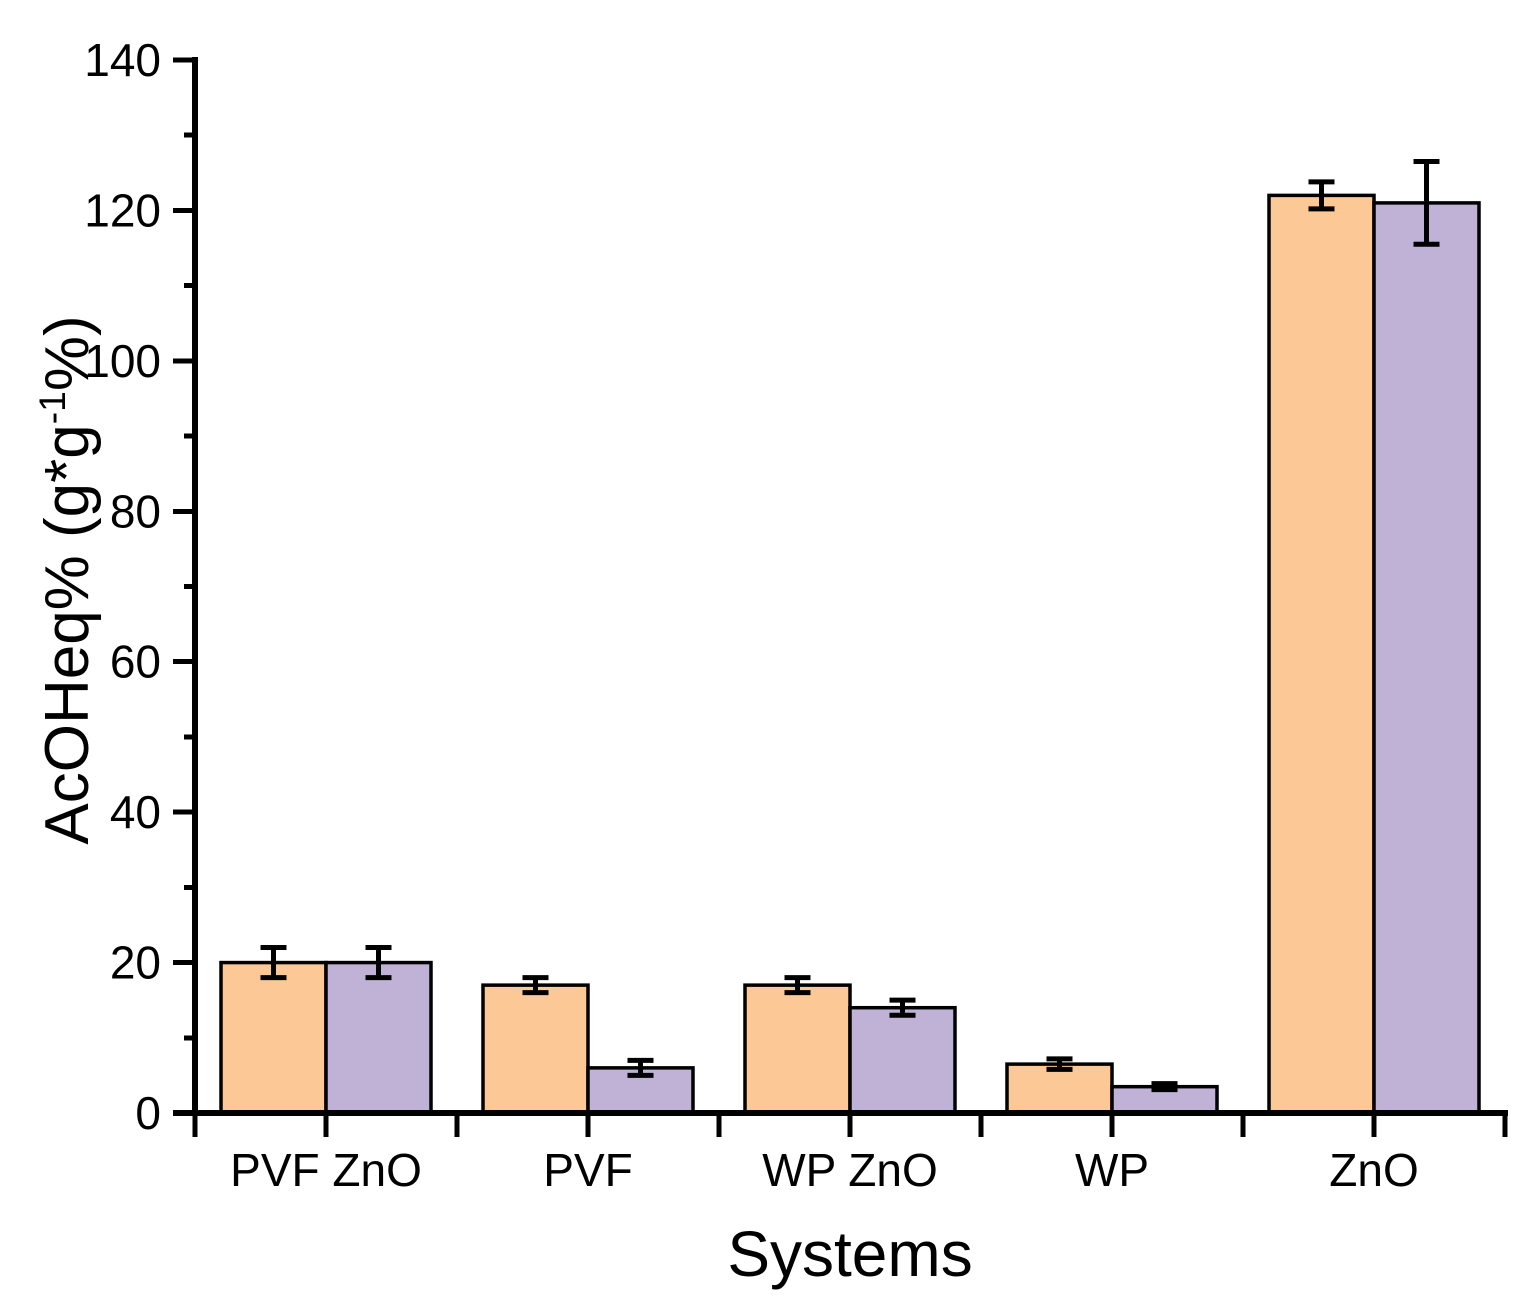 This screenshot has height=1310, width=1528. Describe the element at coordinates (122, 210) in the screenshot. I see `y-tick-label-120: 120` at that location.